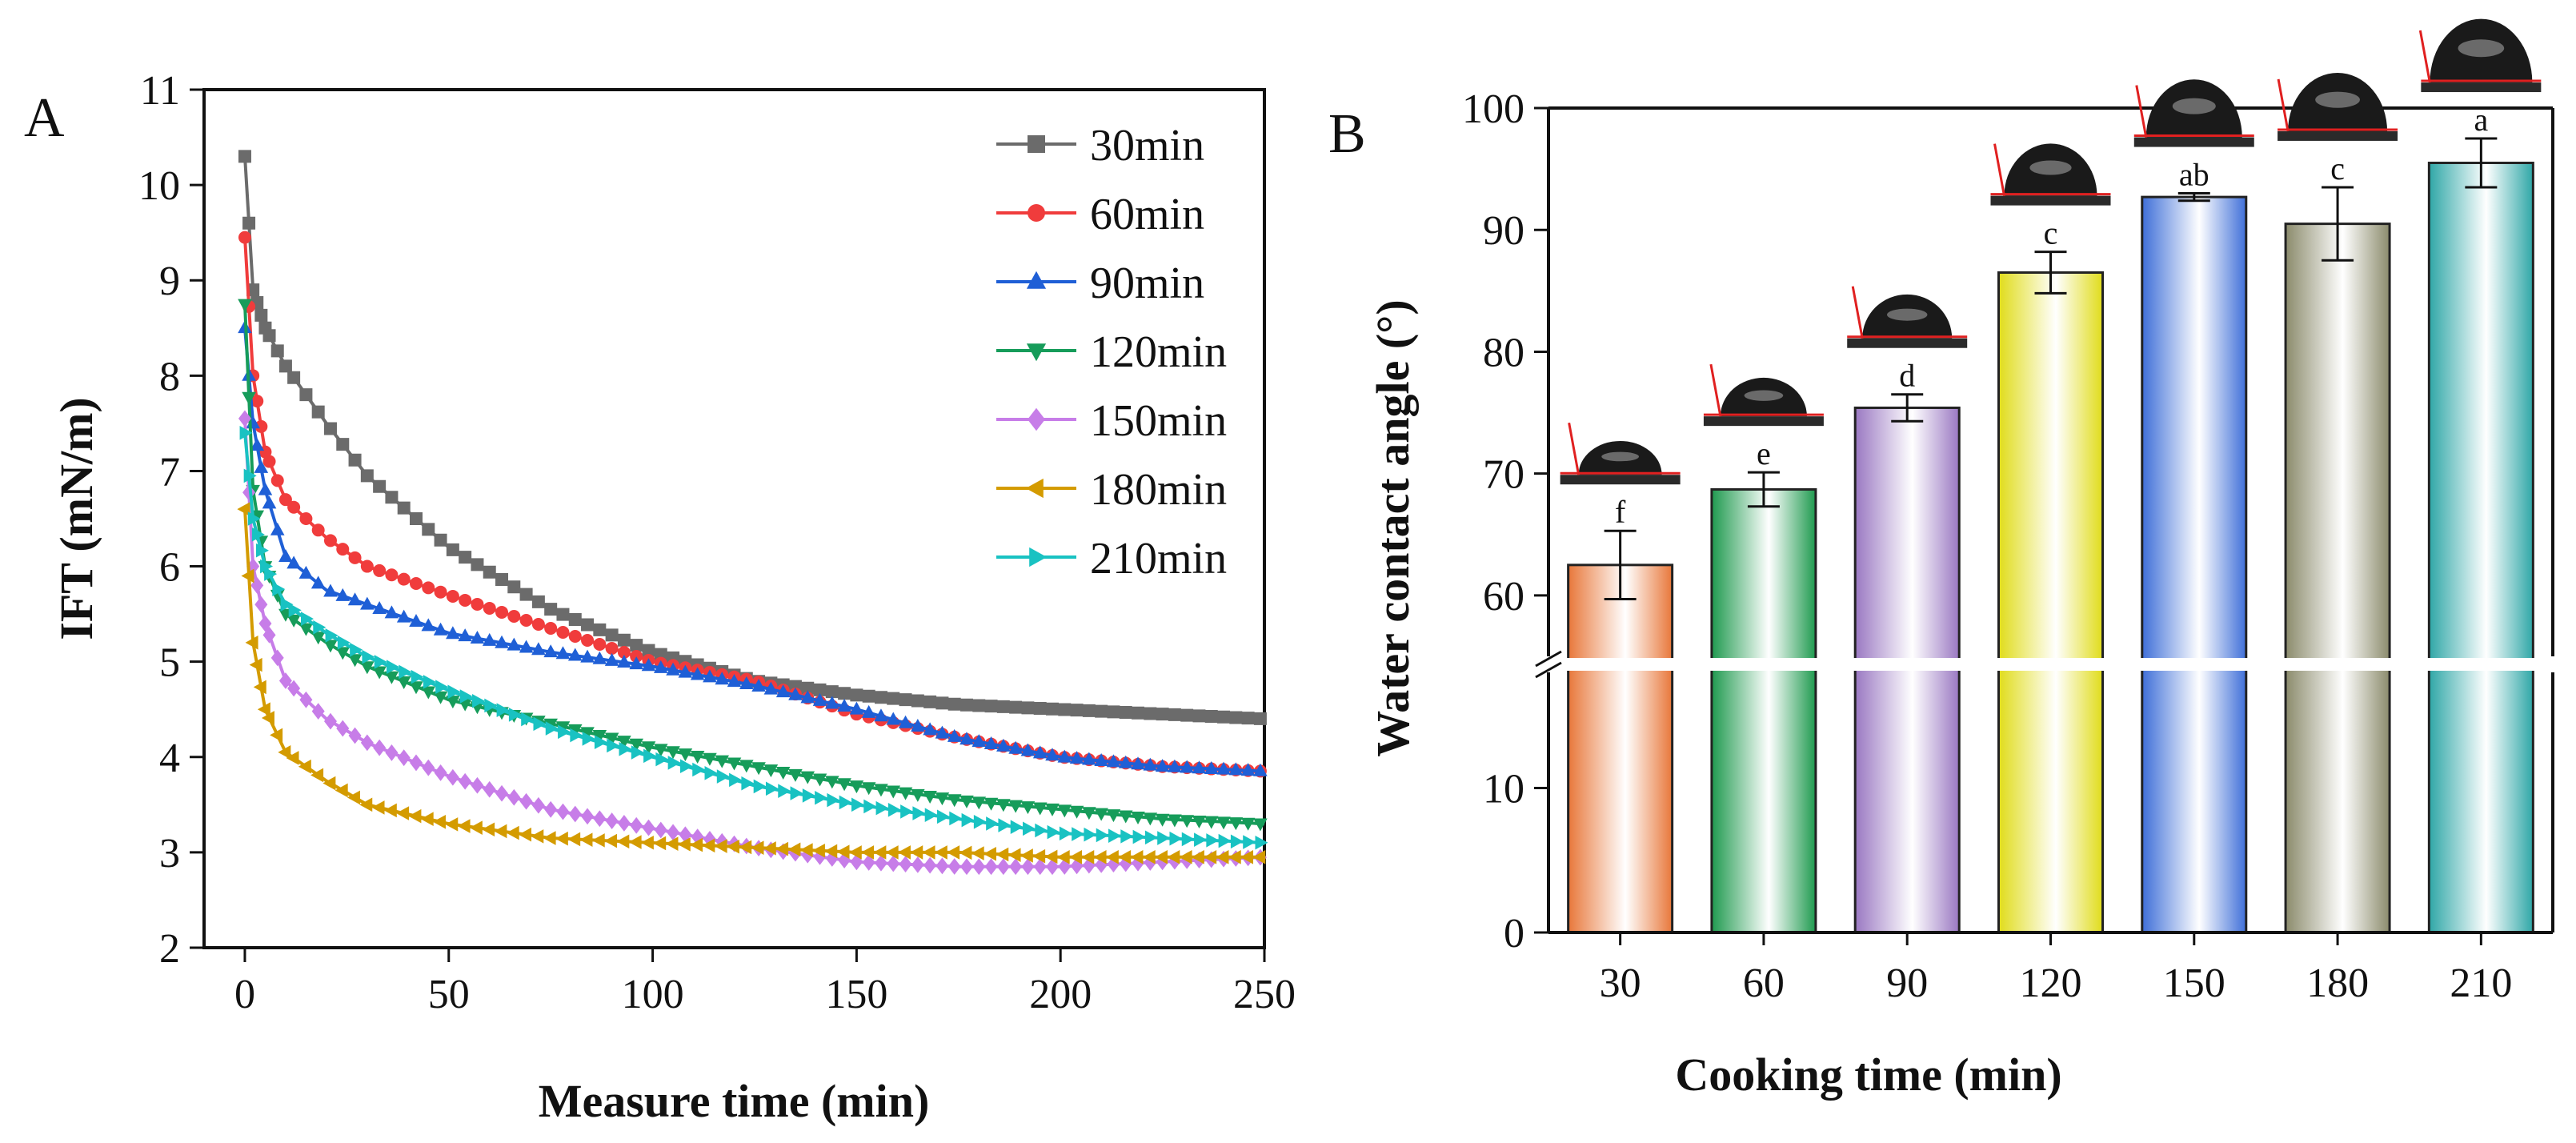  What do you see at coordinates (2481, 983) in the screenshot?
I see `b-x-tick-label: 210` at bounding box center [2481, 983].